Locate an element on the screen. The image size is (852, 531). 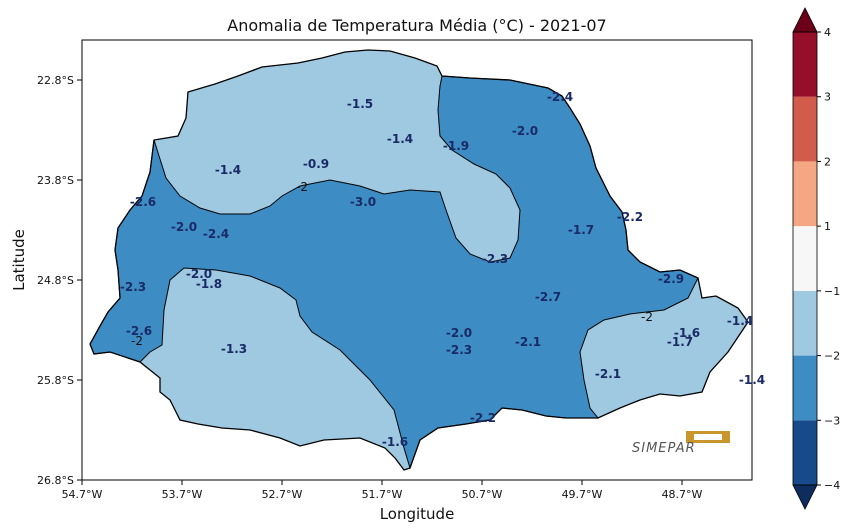
x-axis-label: Longitude is located at coordinates (417, 514).